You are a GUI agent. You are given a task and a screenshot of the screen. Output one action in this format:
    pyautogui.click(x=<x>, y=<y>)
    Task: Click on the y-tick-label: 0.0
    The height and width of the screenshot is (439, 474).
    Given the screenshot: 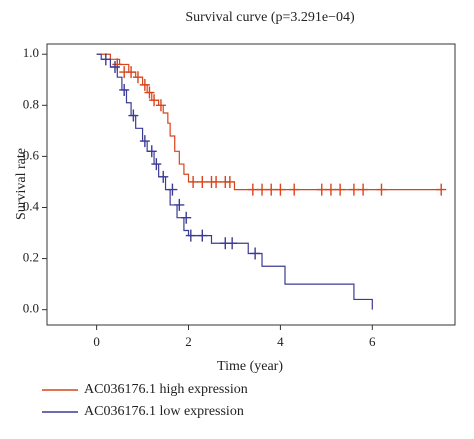 What is the action you would take?
    pyautogui.click(x=31, y=308)
    